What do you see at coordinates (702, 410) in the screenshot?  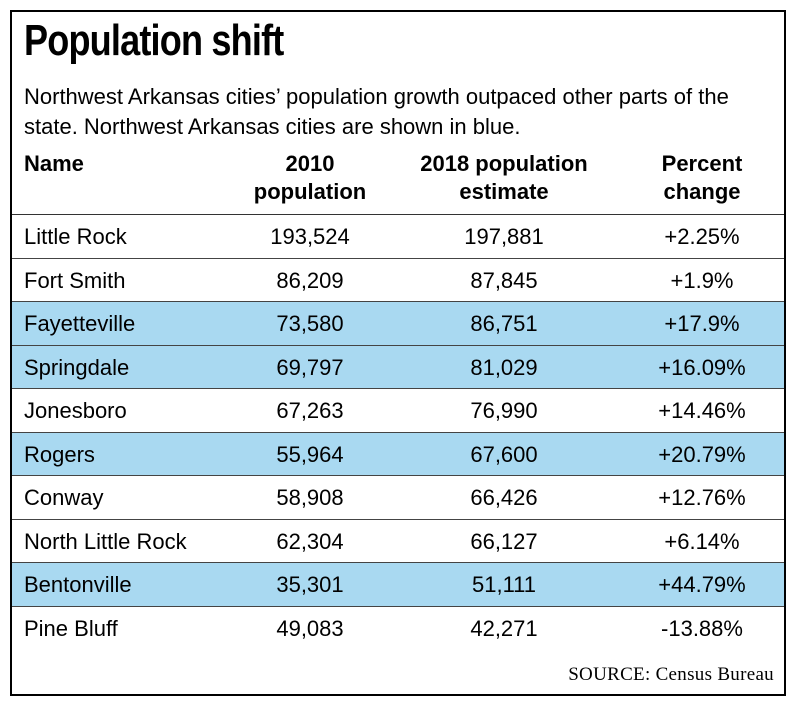 I see `cell-percent-change: +14.46%` at bounding box center [702, 410].